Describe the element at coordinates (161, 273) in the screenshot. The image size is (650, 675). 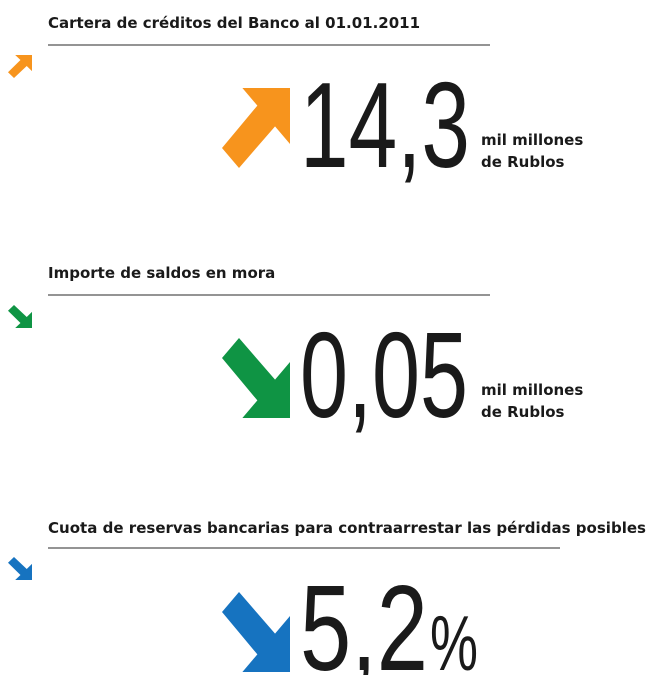
I see `section-title: Importe de saldos en mora` at that location.